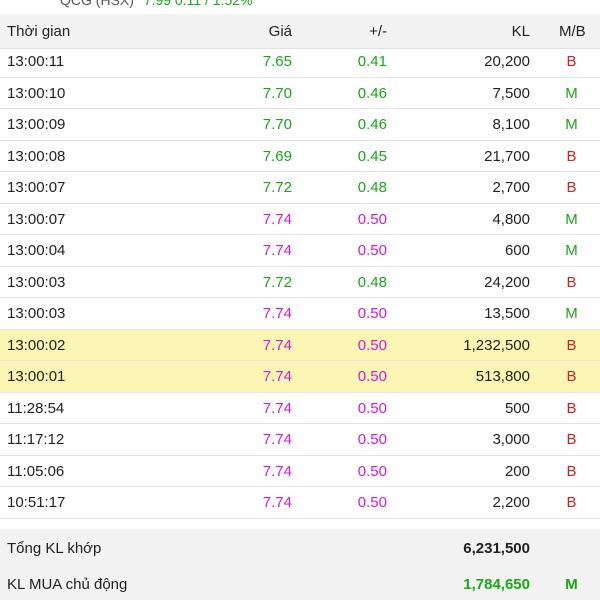 Image resolution: width=600 pixels, height=601 pixels. What do you see at coordinates (507, 61) in the screenshot?
I see `trade-volume: 20,200` at bounding box center [507, 61].